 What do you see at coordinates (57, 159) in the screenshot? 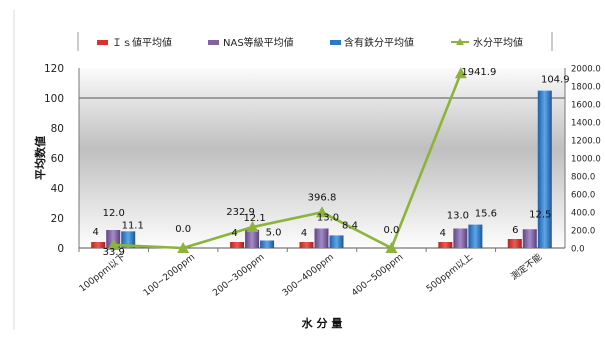
I see `y-tick-label: 60` at bounding box center [57, 159].